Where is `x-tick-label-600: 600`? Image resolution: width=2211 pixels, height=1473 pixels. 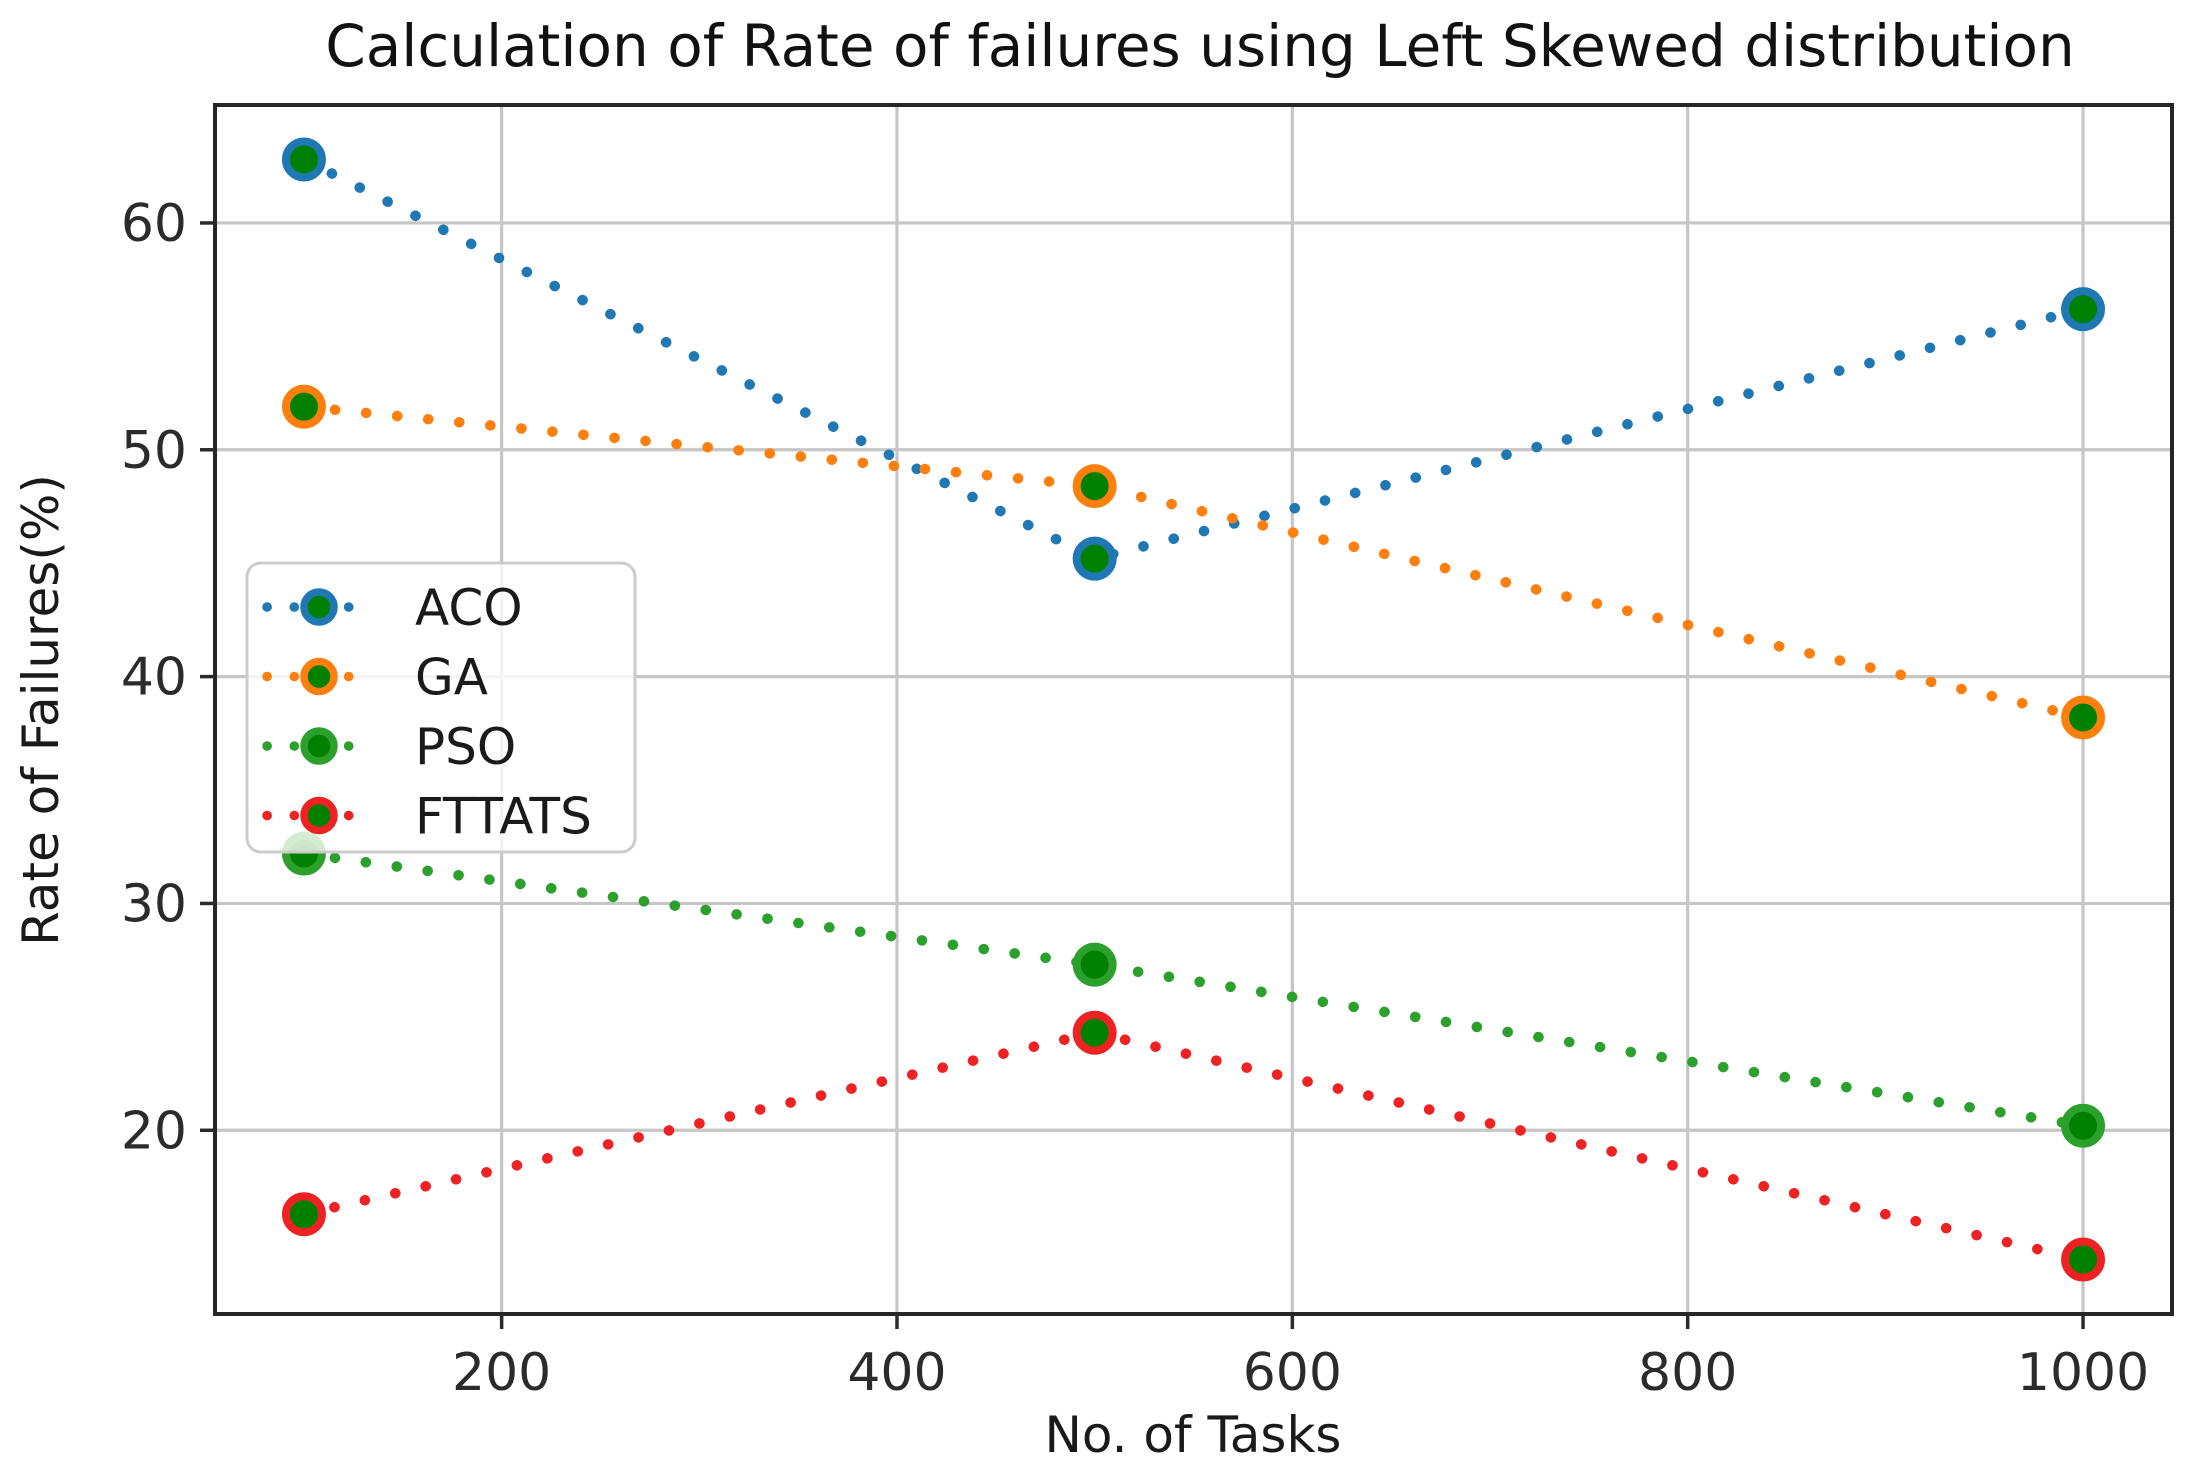
x-tick-label-600: 600 is located at coordinates (1292, 1373).